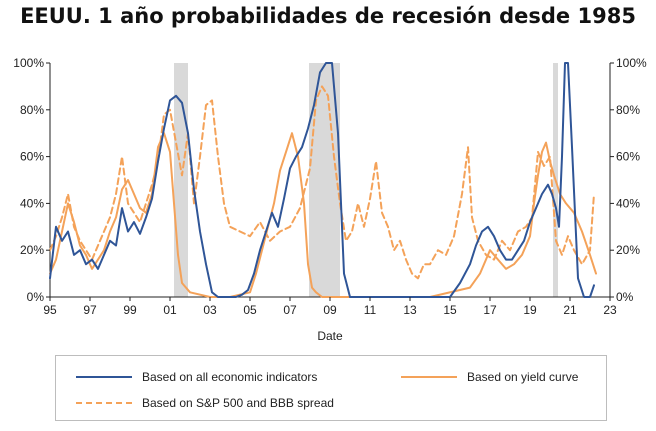 This screenshot has width=656, height=431. What do you see at coordinates (628, 110) in the screenshot?
I see `y-right-tick-label: 80%` at bounding box center [628, 110].